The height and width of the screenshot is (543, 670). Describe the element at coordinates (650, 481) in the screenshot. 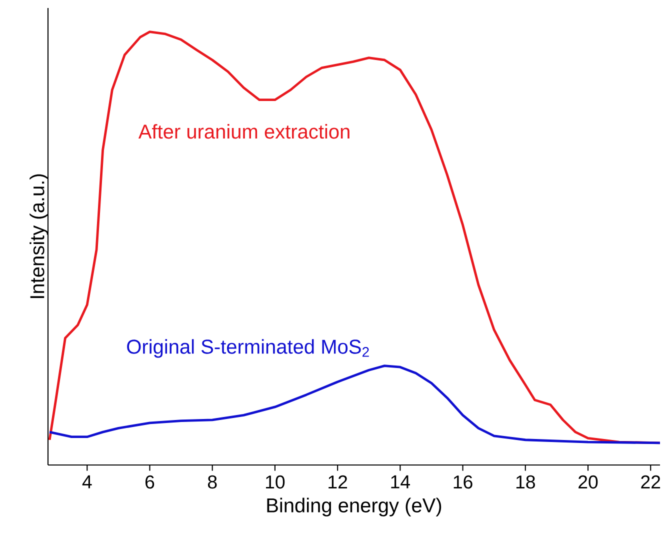

I see `x-tick-label: 22` at that location.